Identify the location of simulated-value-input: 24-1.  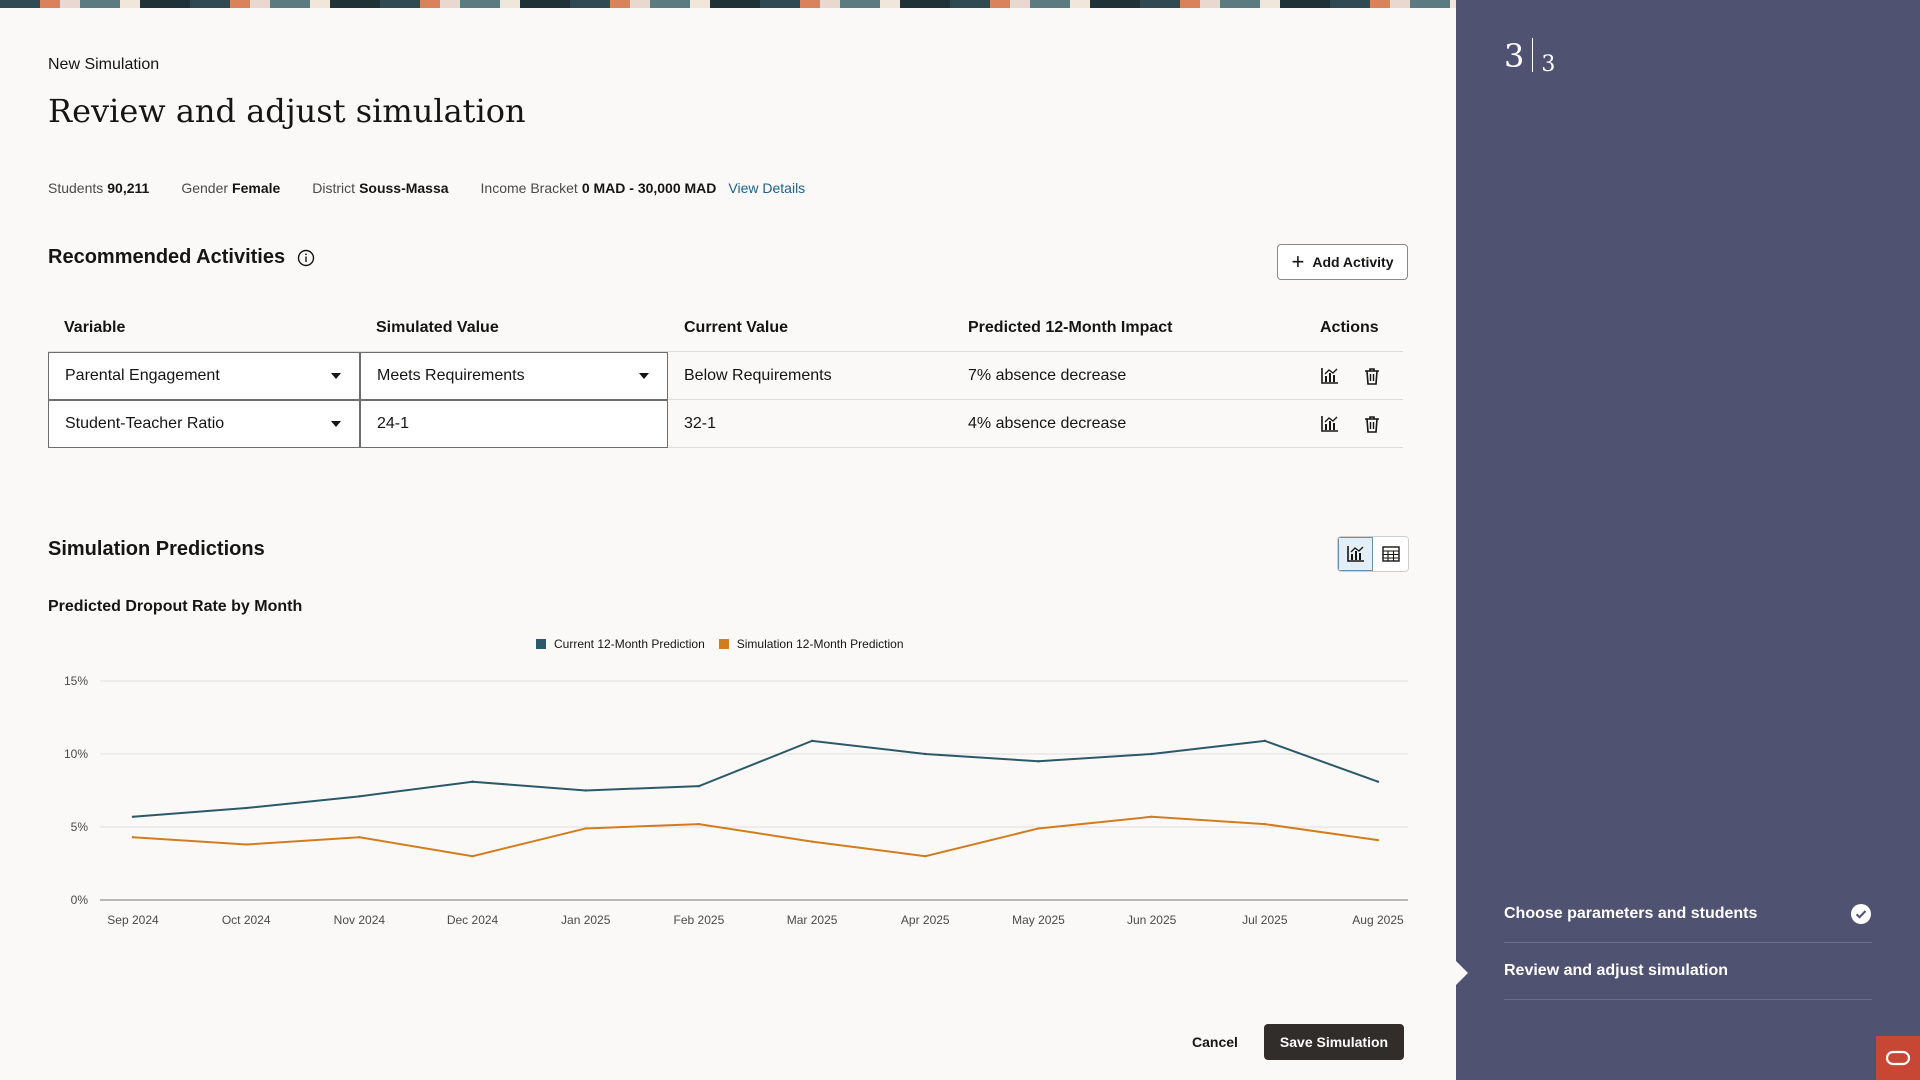
(514, 423).